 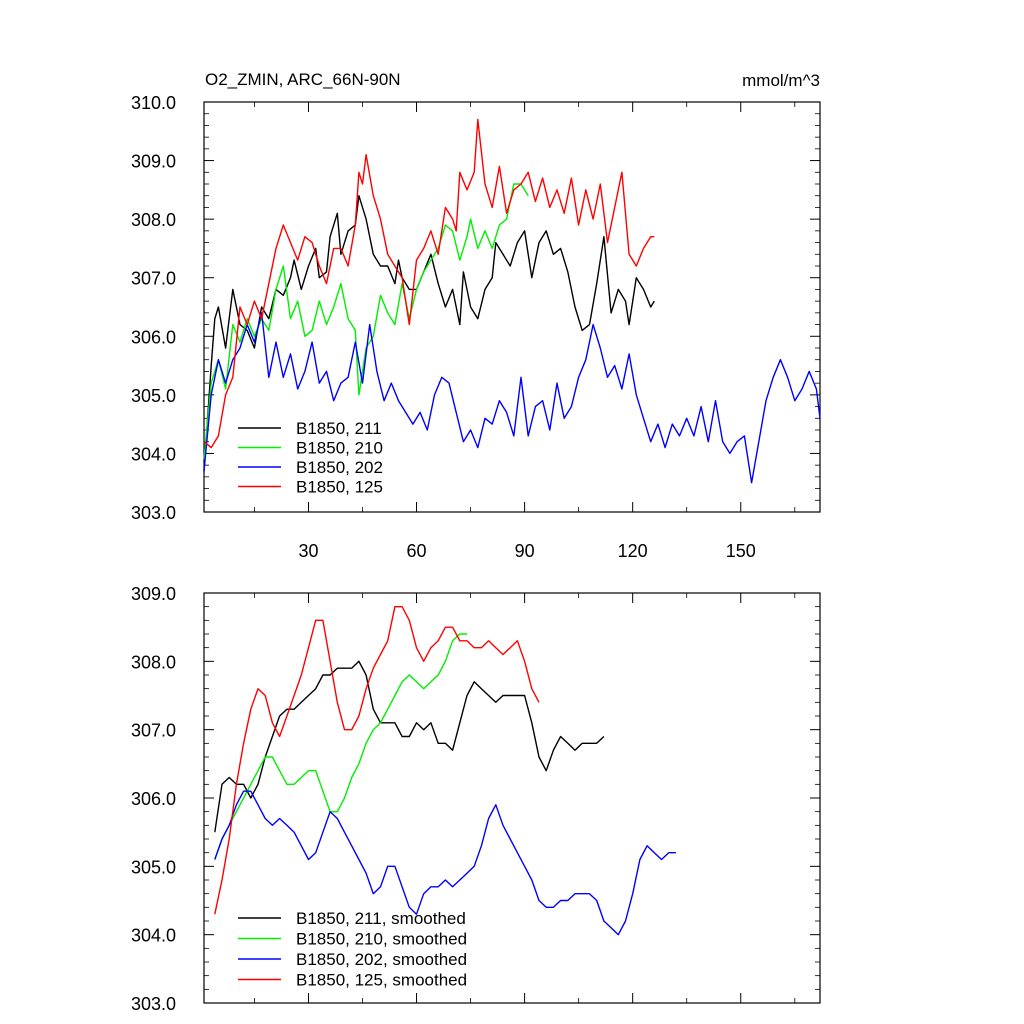 I want to click on bottom-series, so click(x=445, y=771).